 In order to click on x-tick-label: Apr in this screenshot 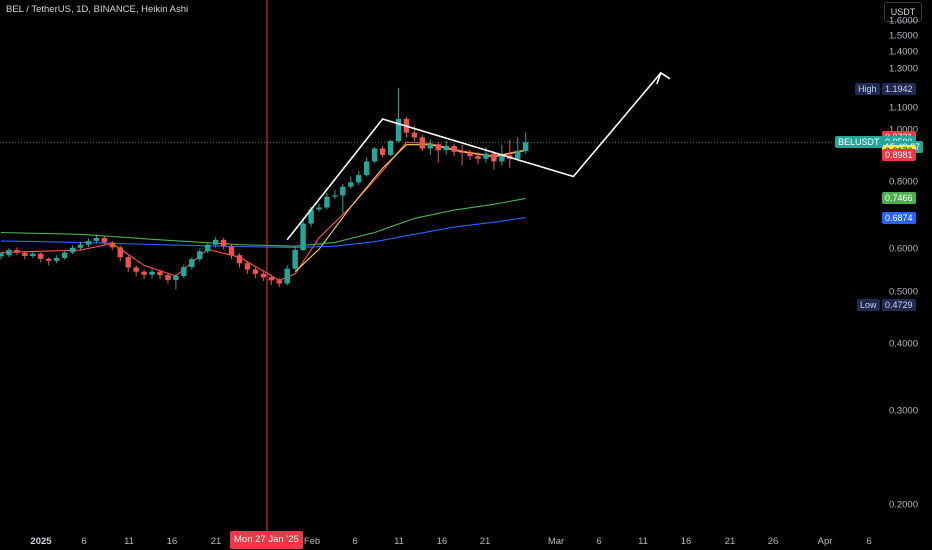, I will do `click(825, 541)`.